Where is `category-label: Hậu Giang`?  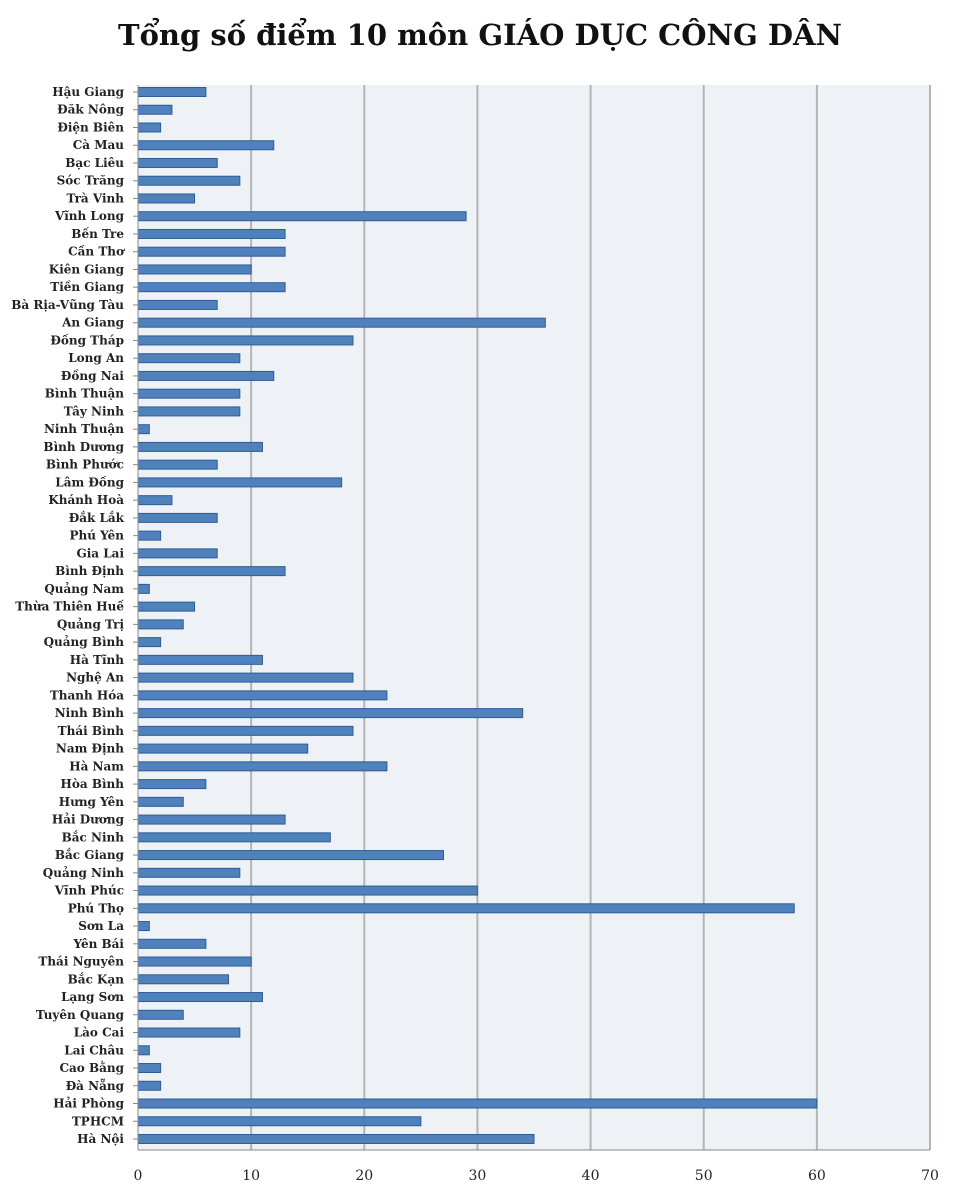 category-label: Hậu Giang is located at coordinates (88, 92).